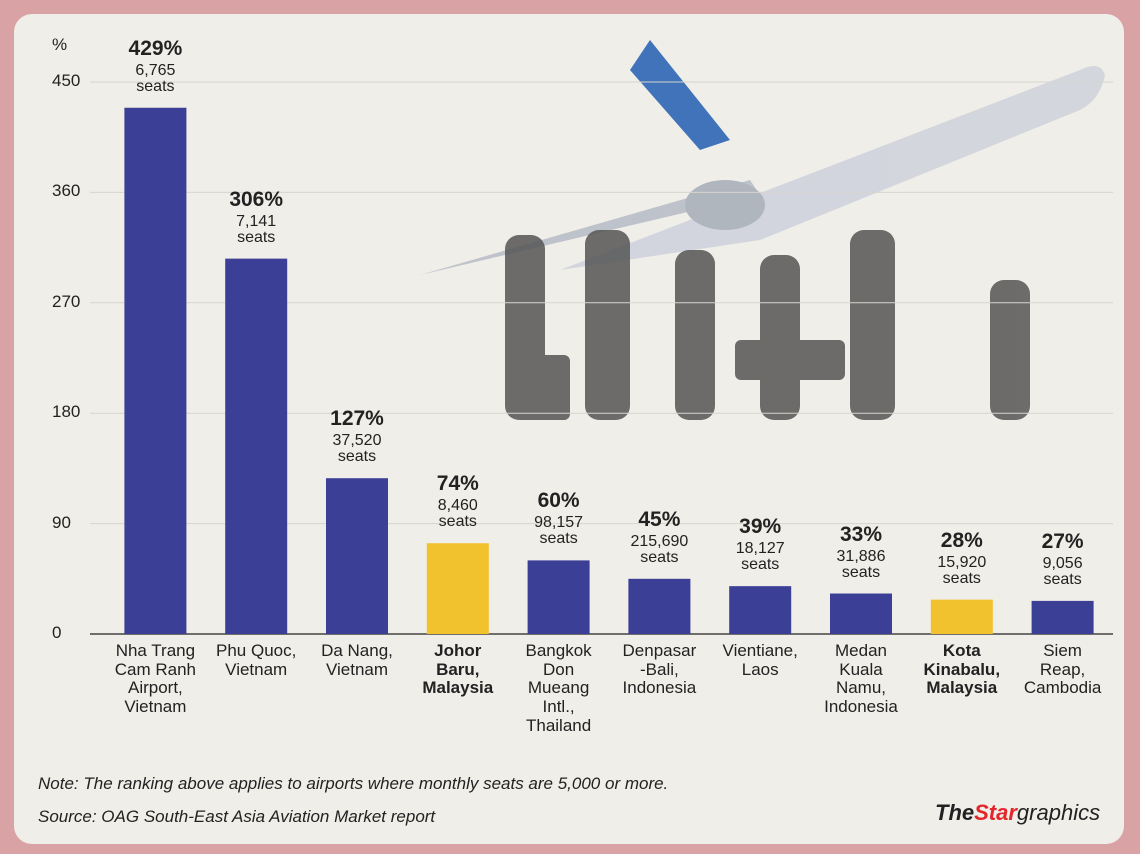  Describe the element at coordinates (57, 632) in the screenshot. I see `y-tick-label: 0` at that location.